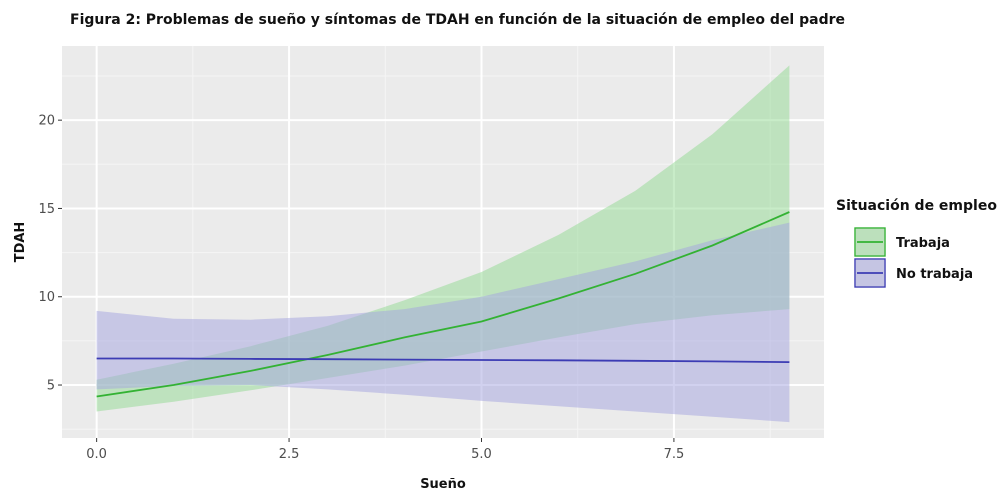  Describe the element at coordinates (913, 257) in the screenshot. I see `legend-items: Trabaja No trabaja` at that location.